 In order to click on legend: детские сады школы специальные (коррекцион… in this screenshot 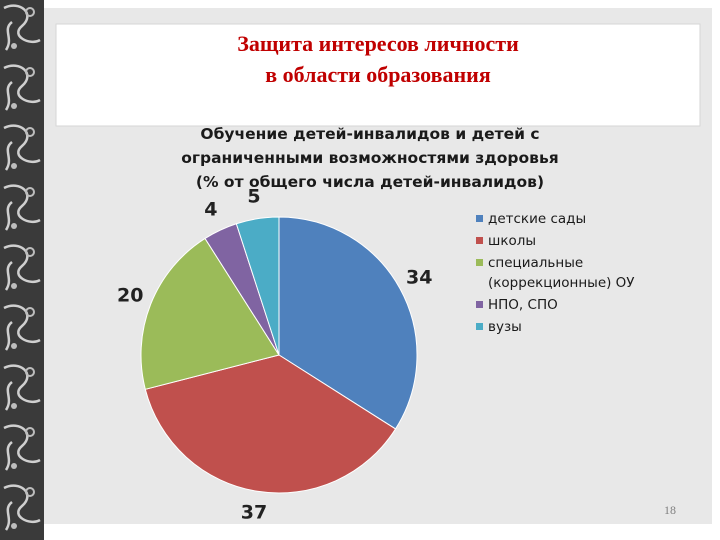, I will do `click(568, 274)`.